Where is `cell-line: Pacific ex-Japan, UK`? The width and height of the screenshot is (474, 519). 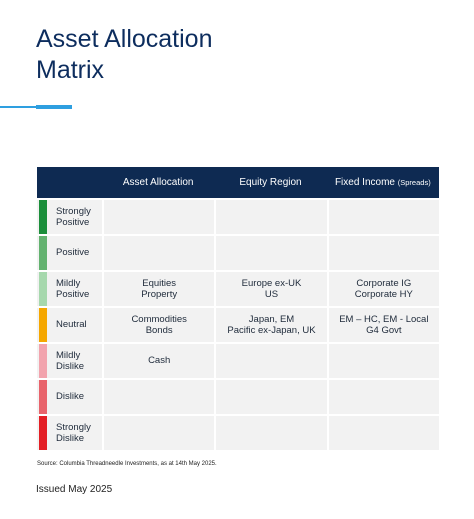
cell-line: Pacific ex-Japan, UK is located at coordinates (271, 330).